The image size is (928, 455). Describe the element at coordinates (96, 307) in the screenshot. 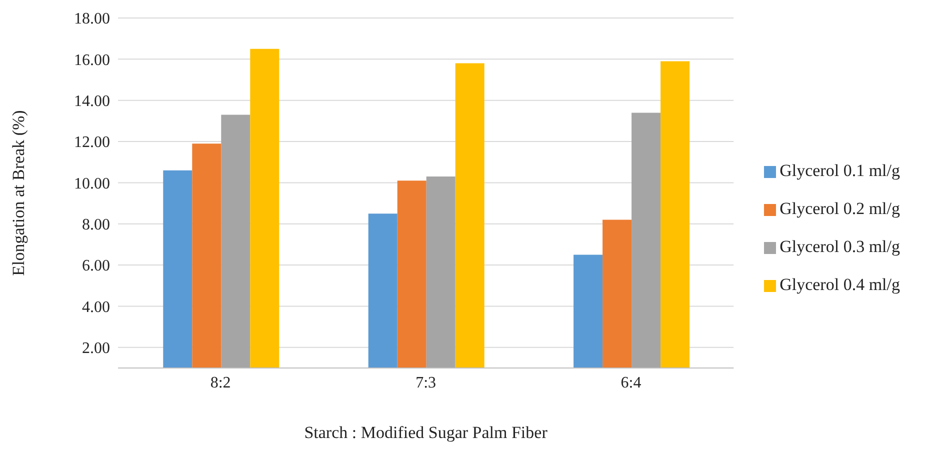

I see `y-tick-label: 4.00` at that location.